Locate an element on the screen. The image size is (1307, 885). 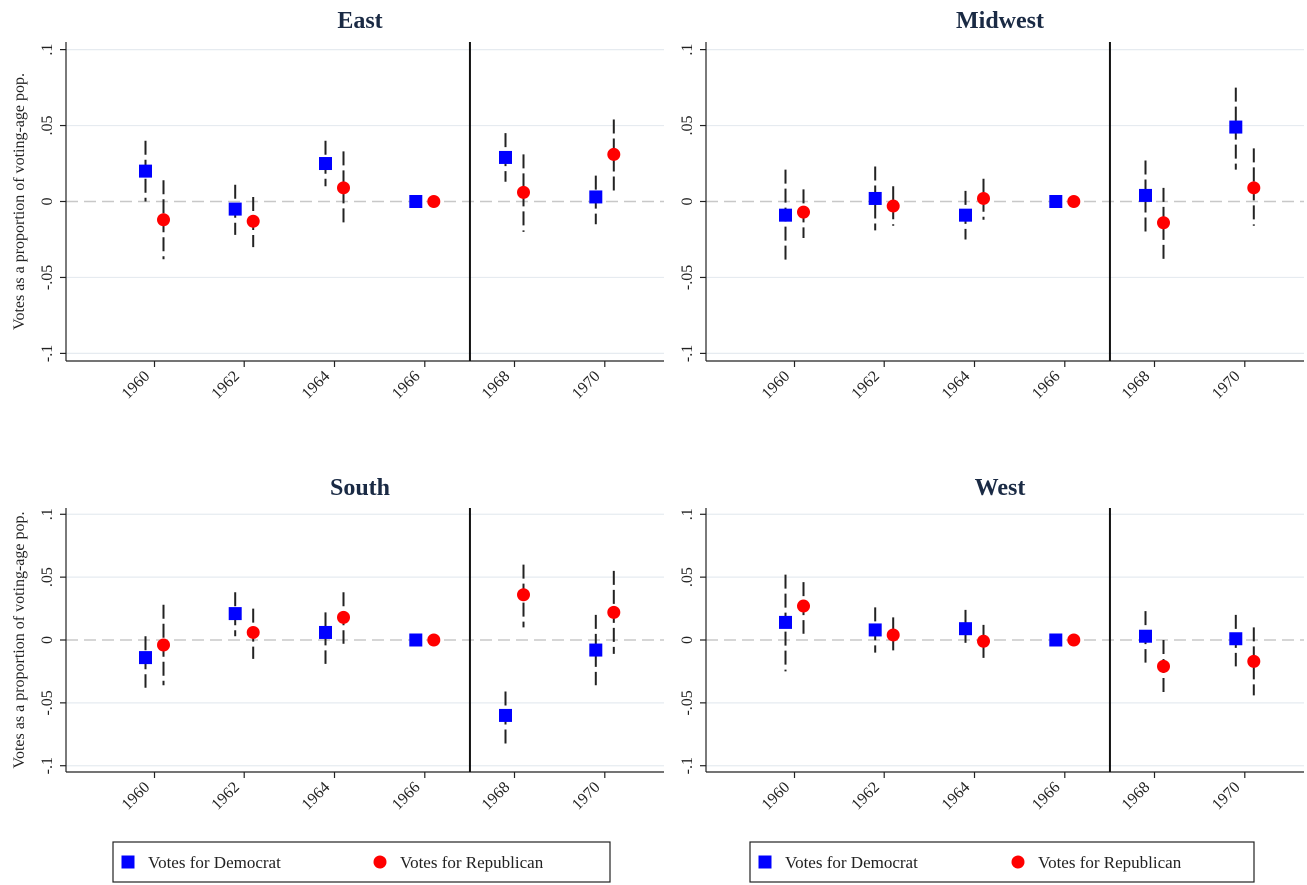
panel-title: East is located at coordinates (359, 21).